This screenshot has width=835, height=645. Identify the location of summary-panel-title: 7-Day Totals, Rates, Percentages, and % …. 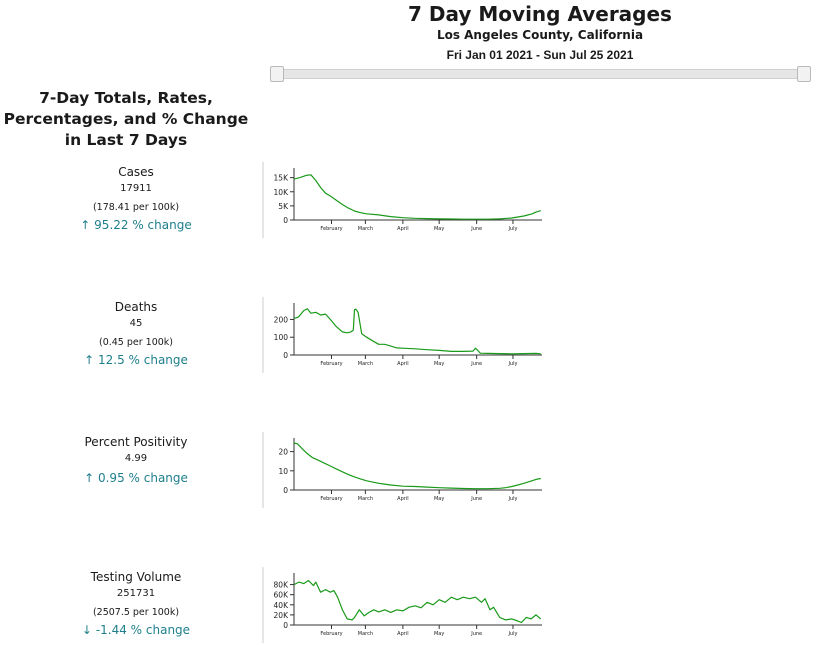
(126, 119).